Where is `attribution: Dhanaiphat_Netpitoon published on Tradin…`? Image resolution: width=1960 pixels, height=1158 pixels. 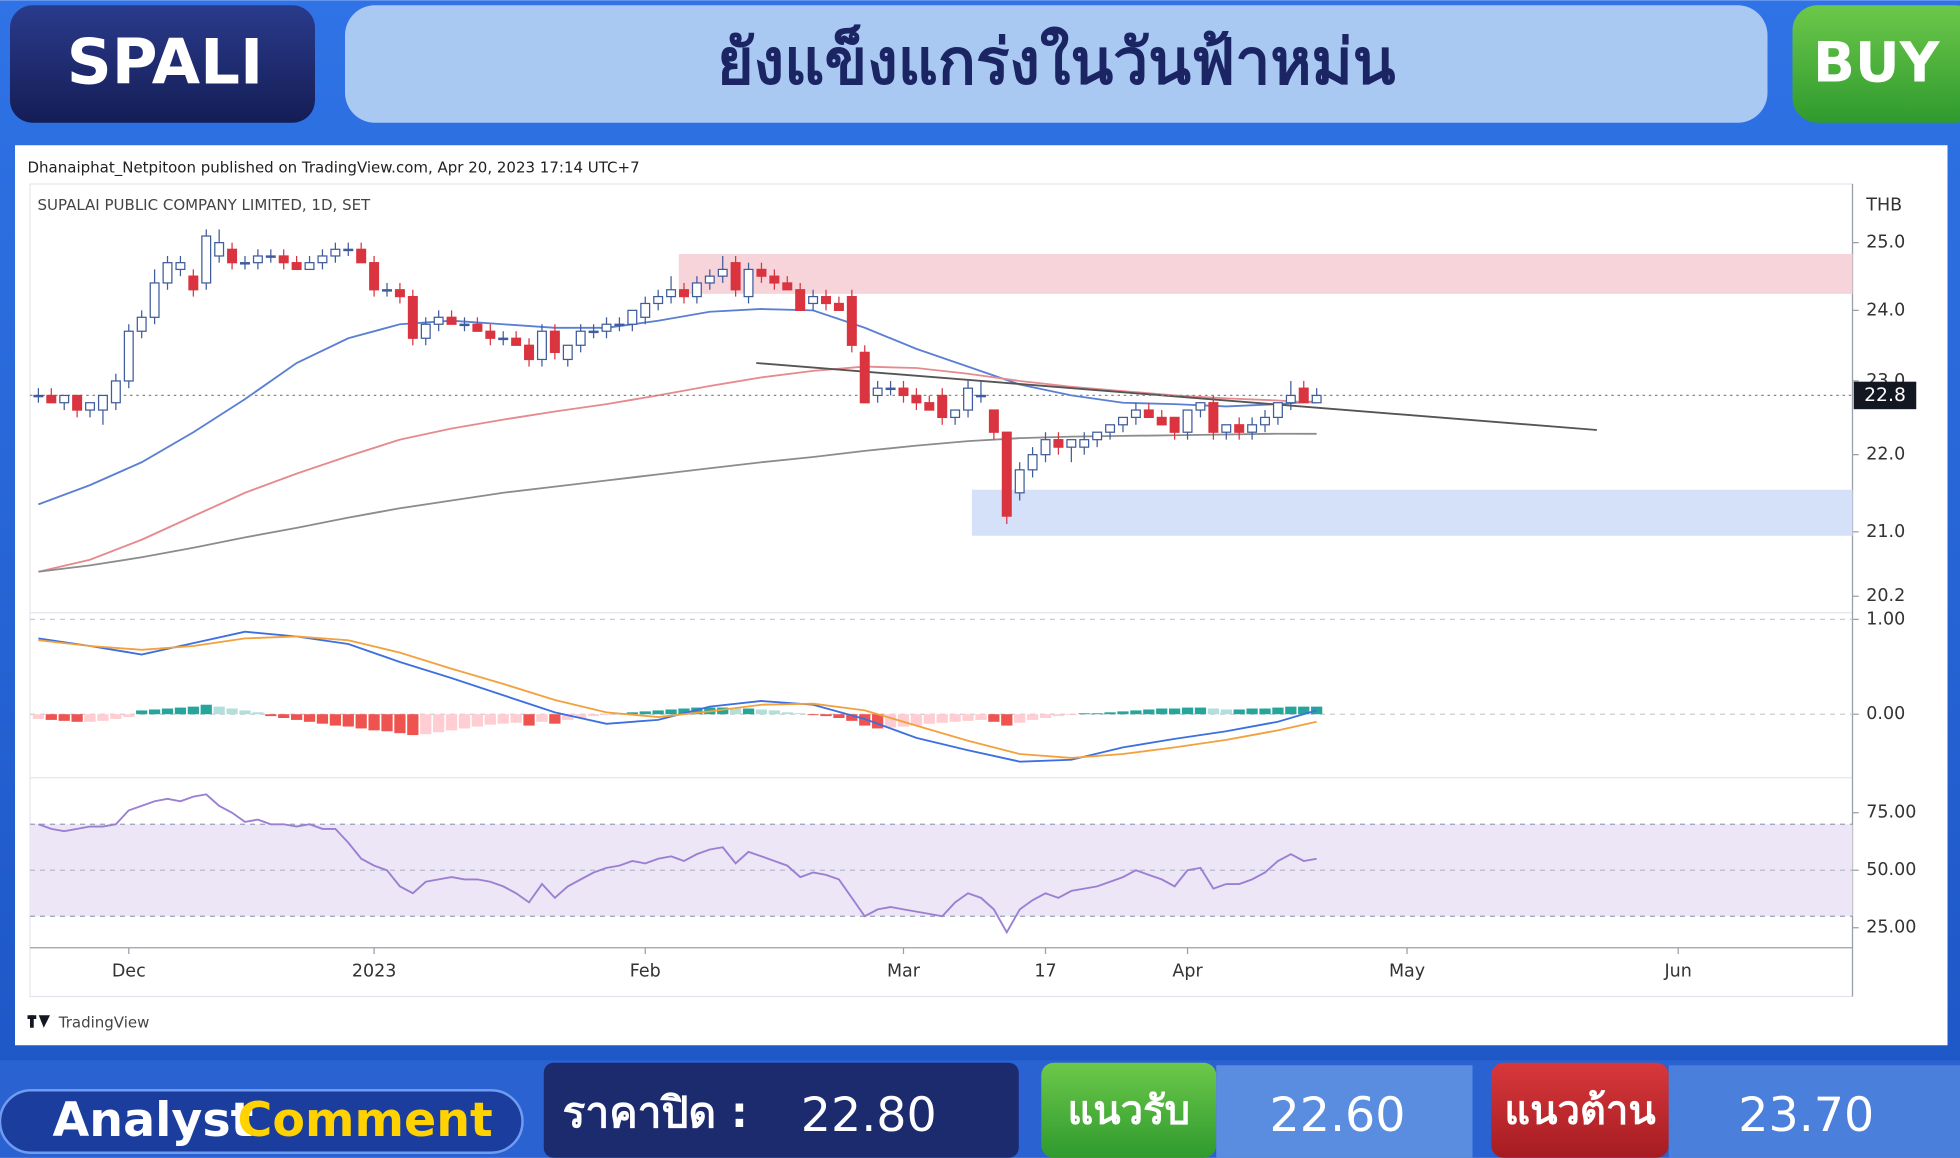 attribution: Dhanaiphat_Netpitoon published on Tradin… is located at coordinates (334, 167).